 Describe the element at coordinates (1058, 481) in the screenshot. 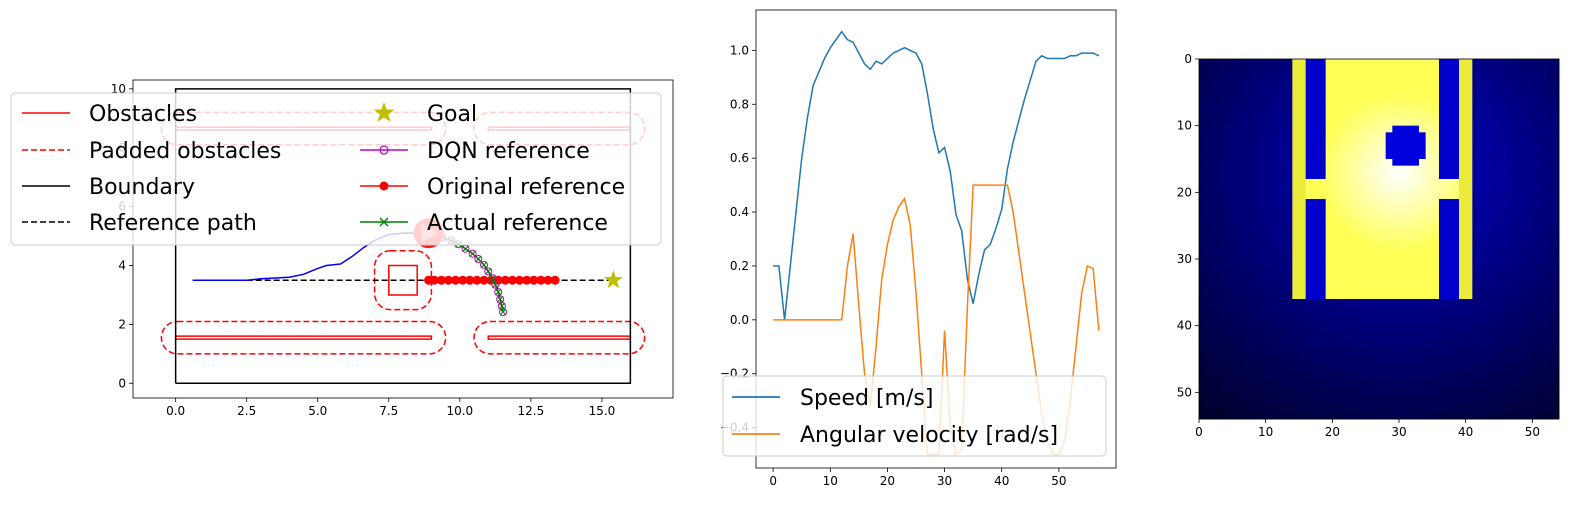

I see `velocity-x-tick-label: 50` at that location.